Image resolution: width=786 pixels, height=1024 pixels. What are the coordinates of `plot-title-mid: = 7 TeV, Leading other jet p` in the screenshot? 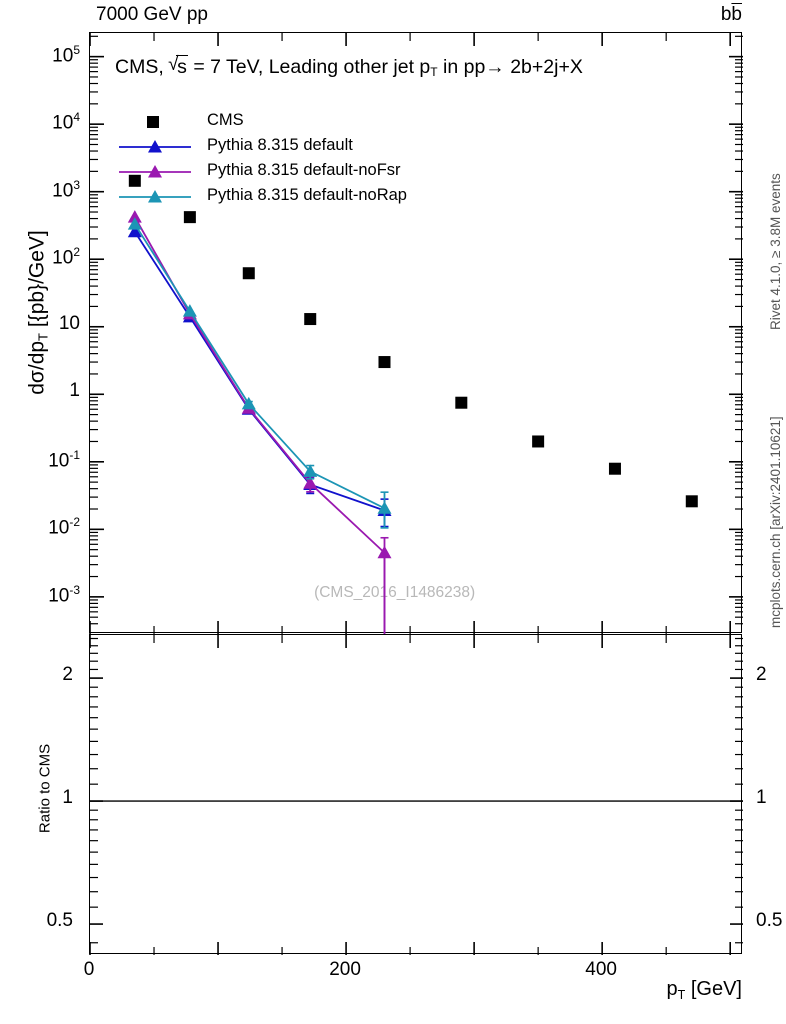 It's located at (309, 67).